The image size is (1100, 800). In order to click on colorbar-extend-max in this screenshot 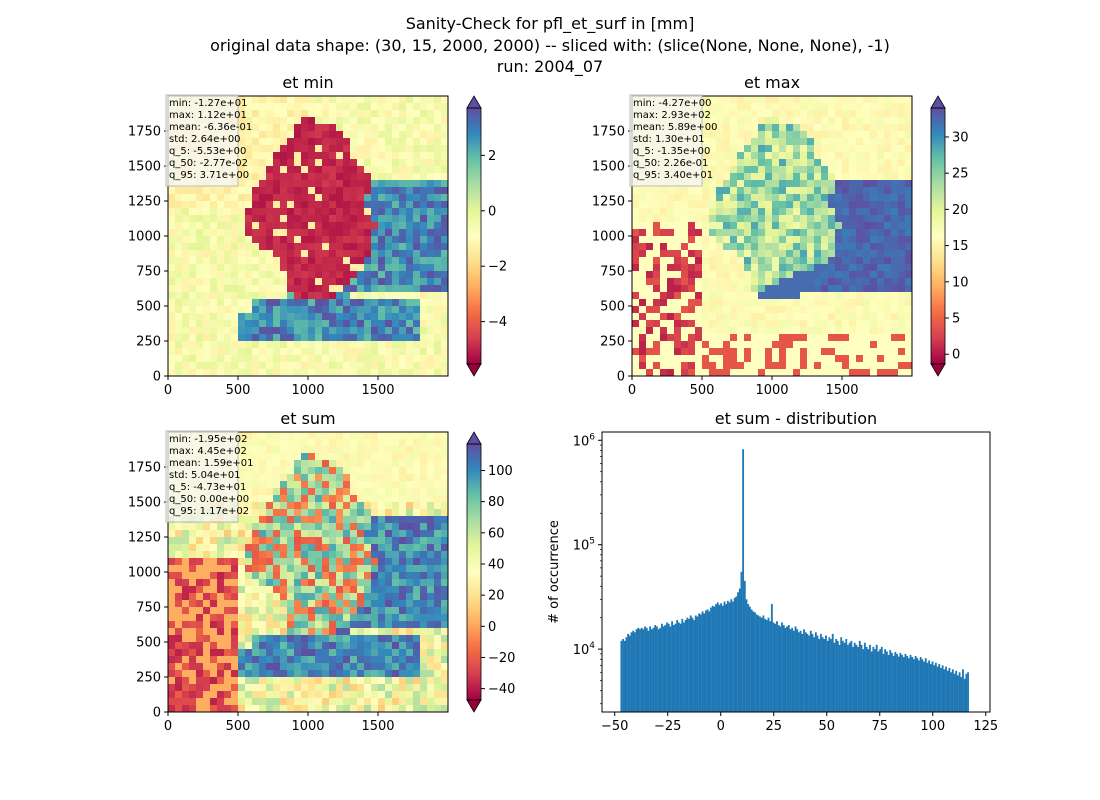, I will do `click(938, 102)`.